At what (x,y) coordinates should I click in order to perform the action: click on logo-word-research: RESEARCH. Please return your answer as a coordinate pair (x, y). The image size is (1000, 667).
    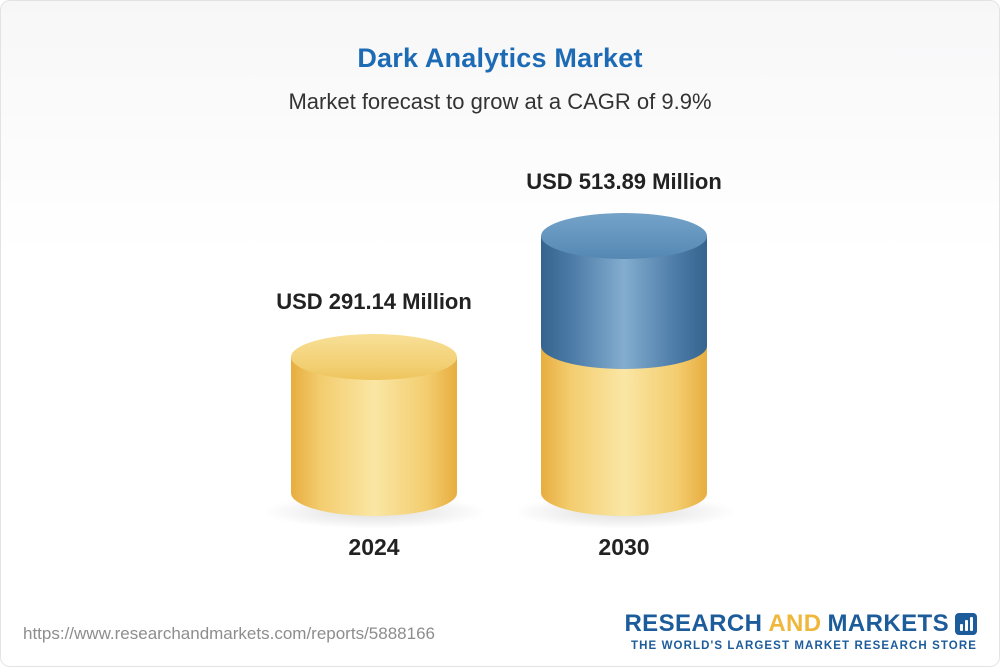
    Looking at the image, I should click on (693, 623).